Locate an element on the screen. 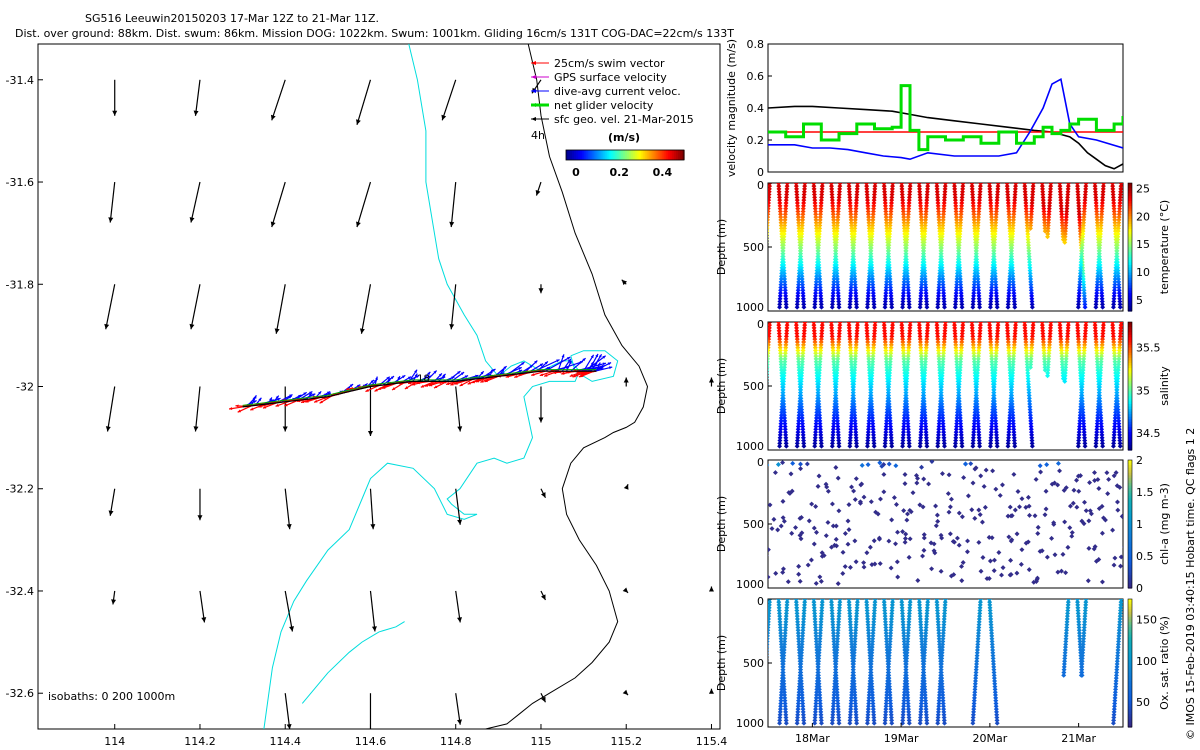 The image size is (1200, 750). salinity-cbar-tick-1: 35 is located at coordinates (1143, 390).